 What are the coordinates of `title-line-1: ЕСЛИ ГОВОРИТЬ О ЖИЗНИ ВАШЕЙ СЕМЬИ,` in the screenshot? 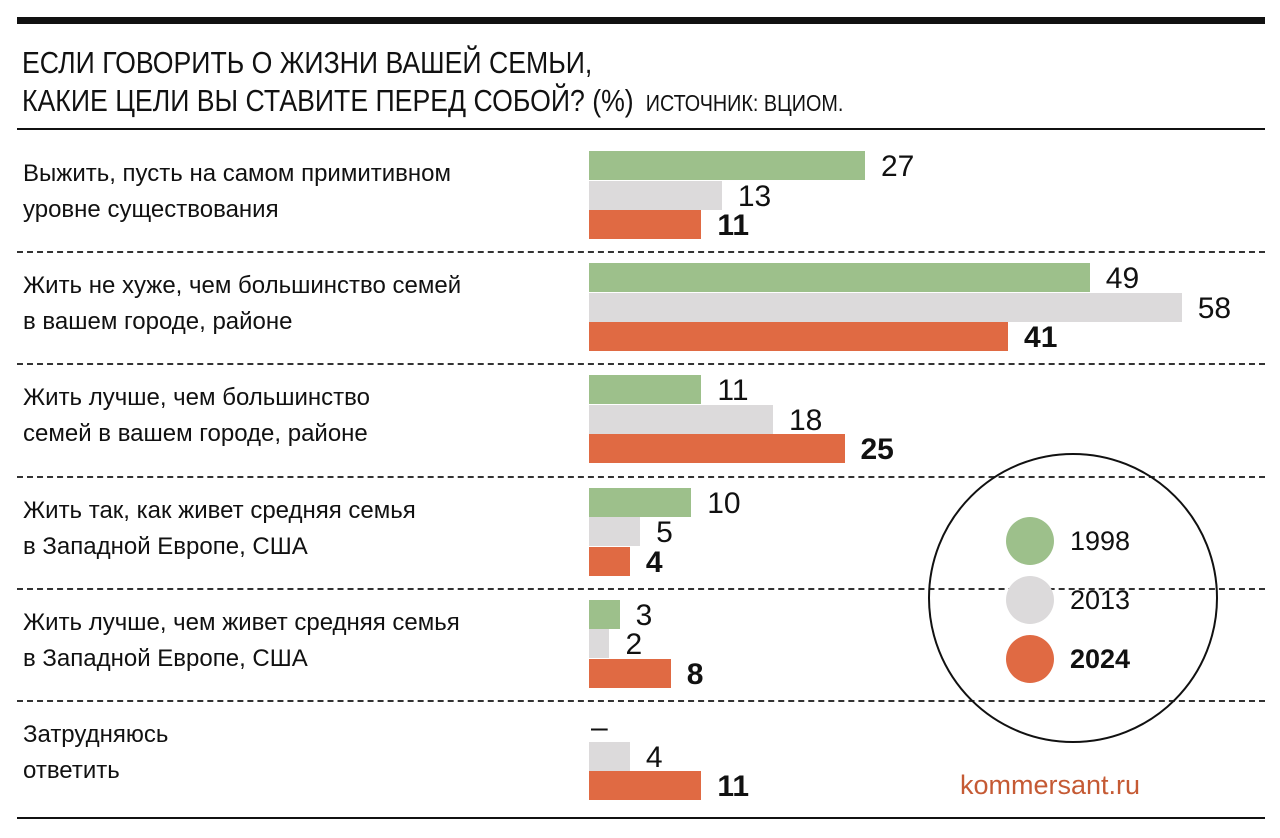 It's located at (307, 62).